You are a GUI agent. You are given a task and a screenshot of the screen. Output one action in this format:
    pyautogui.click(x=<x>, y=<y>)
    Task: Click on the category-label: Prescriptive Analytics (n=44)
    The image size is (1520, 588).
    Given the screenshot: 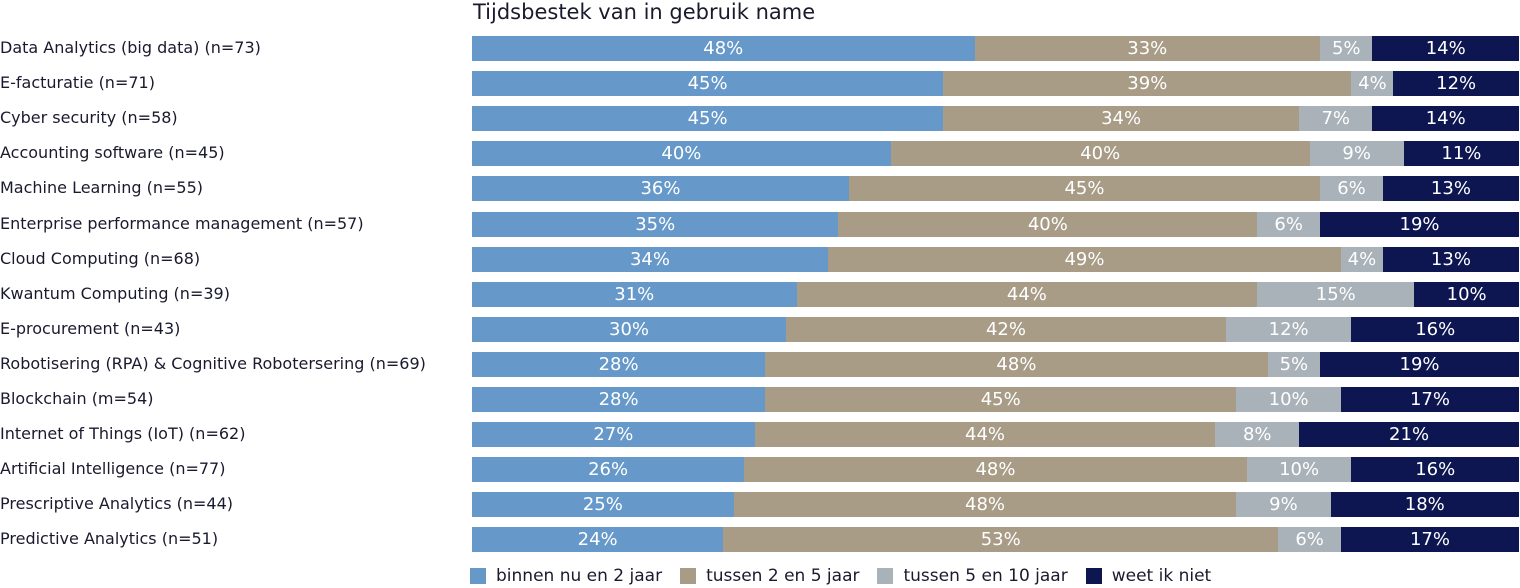 What is the action you would take?
    pyautogui.click(x=116, y=504)
    